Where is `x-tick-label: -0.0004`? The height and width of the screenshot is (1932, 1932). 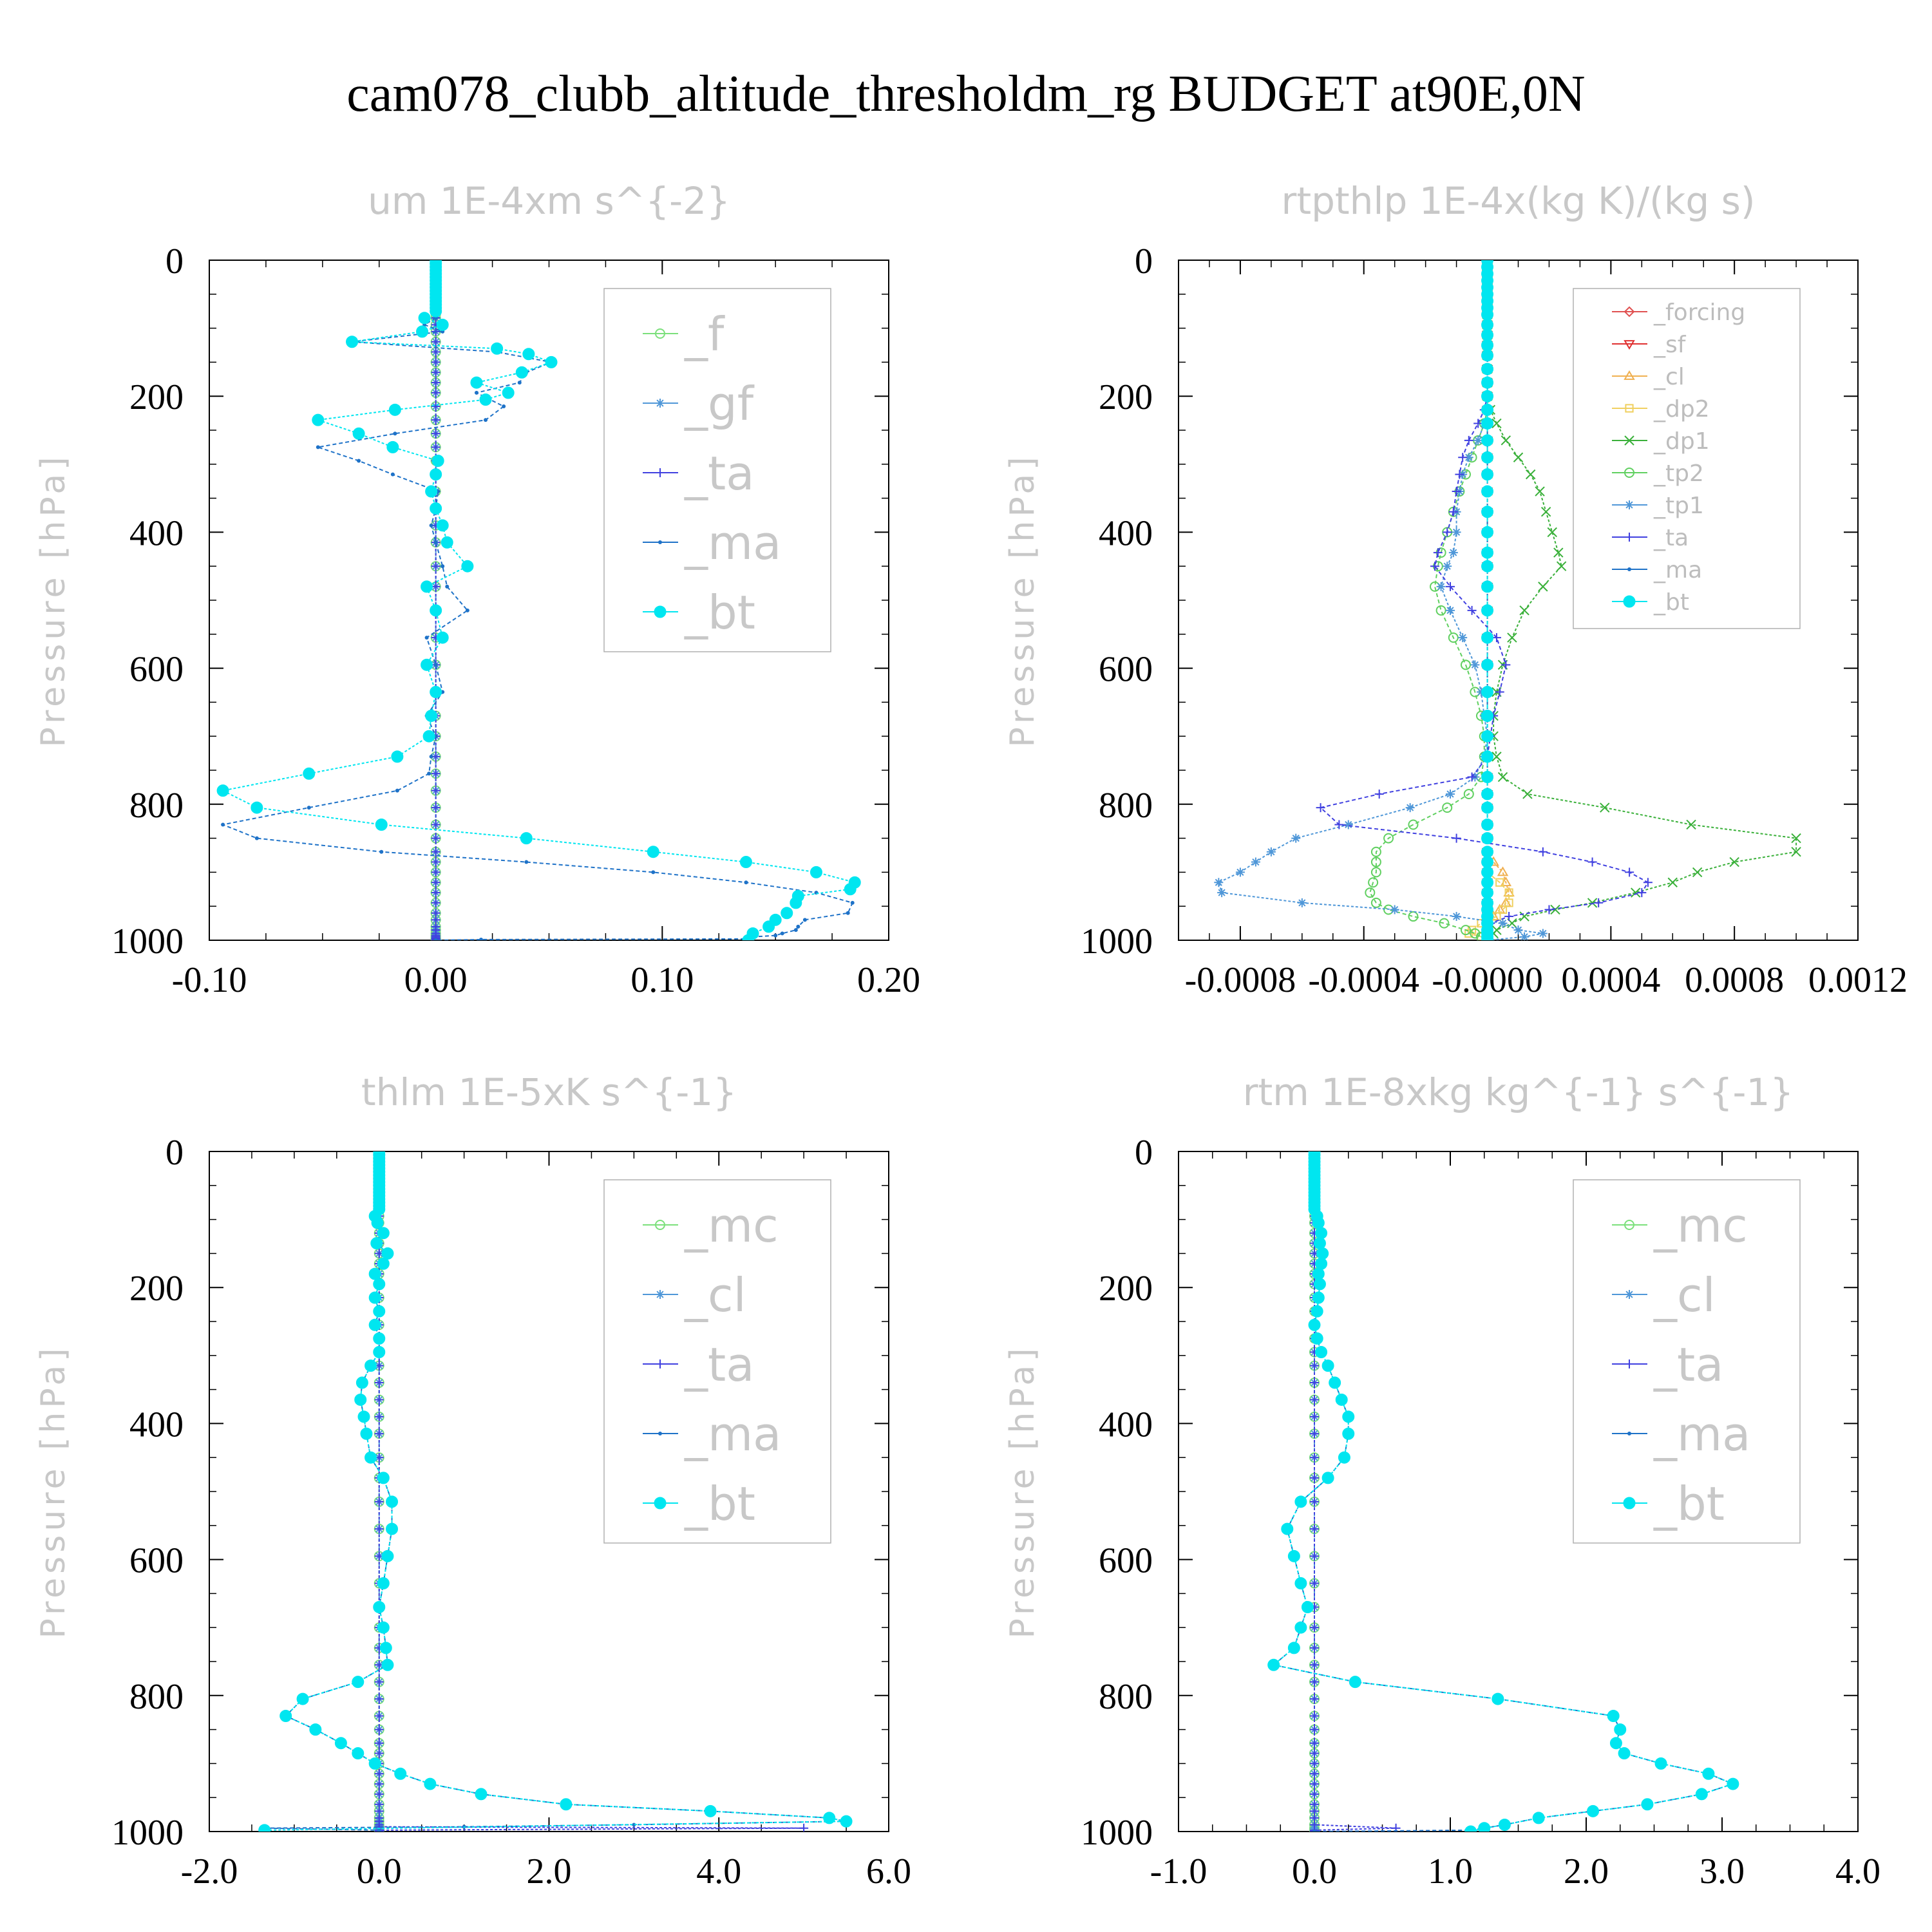
x-tick-label: -0.0004 is located at coordinates (1364, 980).